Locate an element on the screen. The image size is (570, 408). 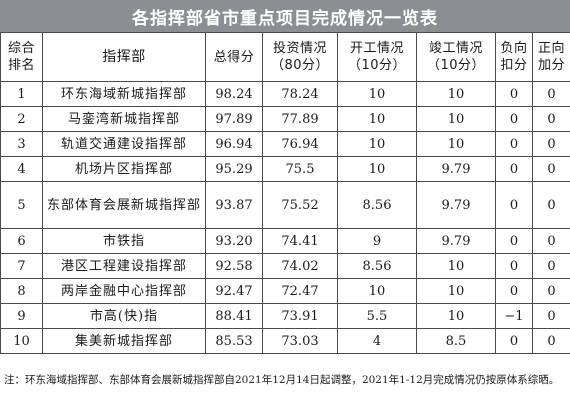
cell-invest: 76.94 is located at coordinates (300, 144).